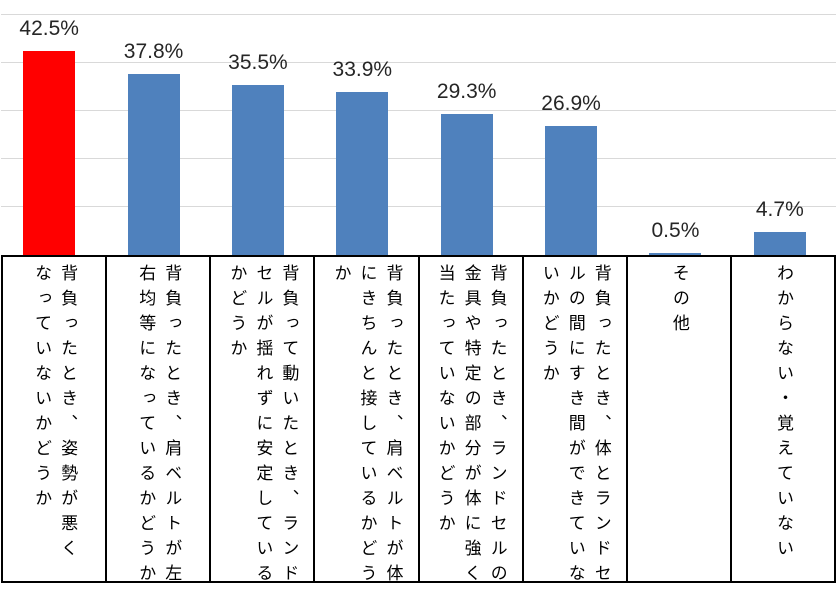  I want to click on category-label-3: 背負って動いたとき、ランド セルが揺れずに安定している かどうか, so click(262, 422).